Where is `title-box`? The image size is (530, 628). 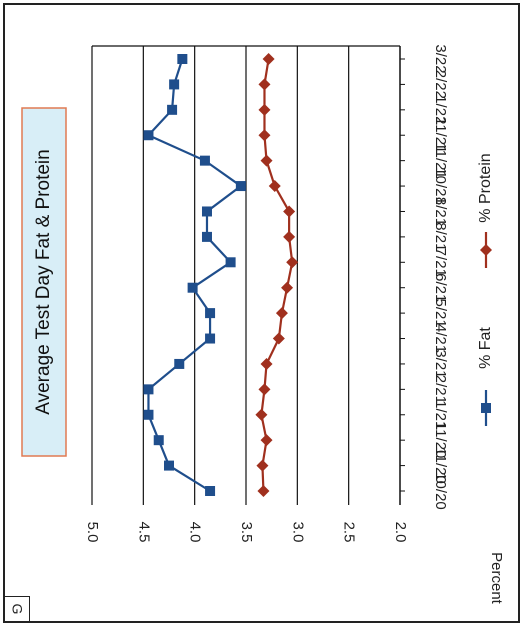
title-box is located at coordinates (44, 282).